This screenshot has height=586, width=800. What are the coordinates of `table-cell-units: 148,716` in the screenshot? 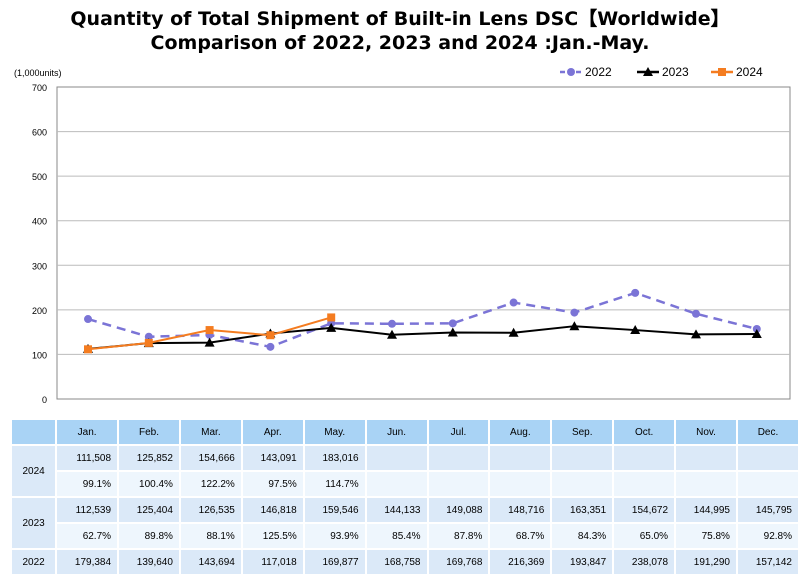 It's located at (520, 510).